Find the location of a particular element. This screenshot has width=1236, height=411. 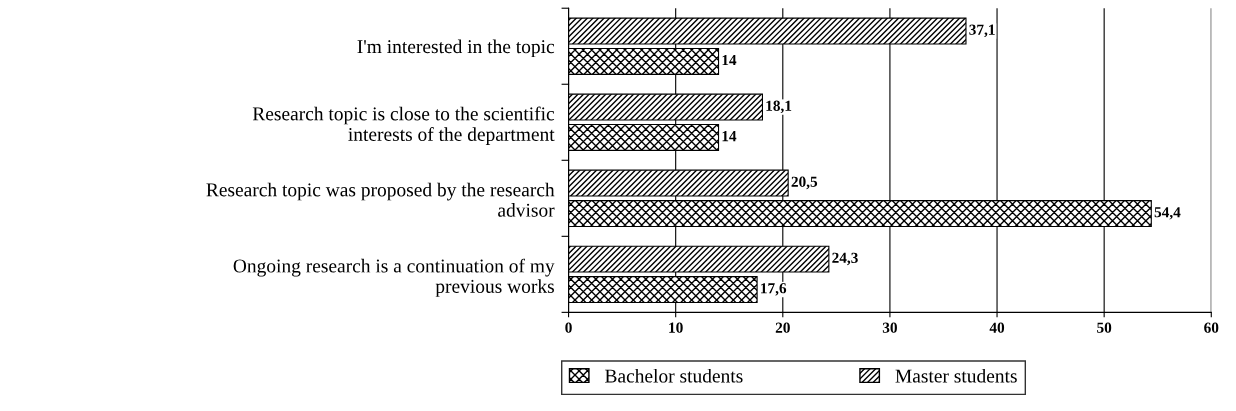

y-tick-label: Research topic was proposed by the research advisor is located at coordinates (380, 199).